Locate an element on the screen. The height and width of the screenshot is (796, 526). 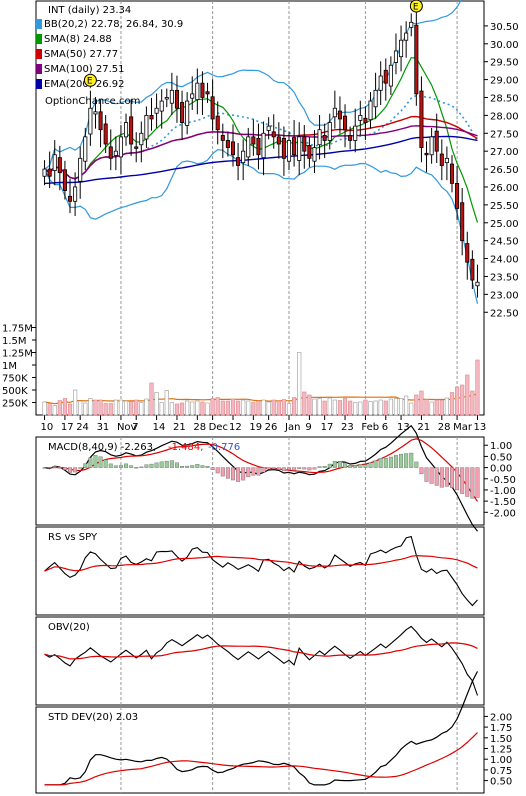
price-tick-label: 25.00 is located at coordinates (504, 224).